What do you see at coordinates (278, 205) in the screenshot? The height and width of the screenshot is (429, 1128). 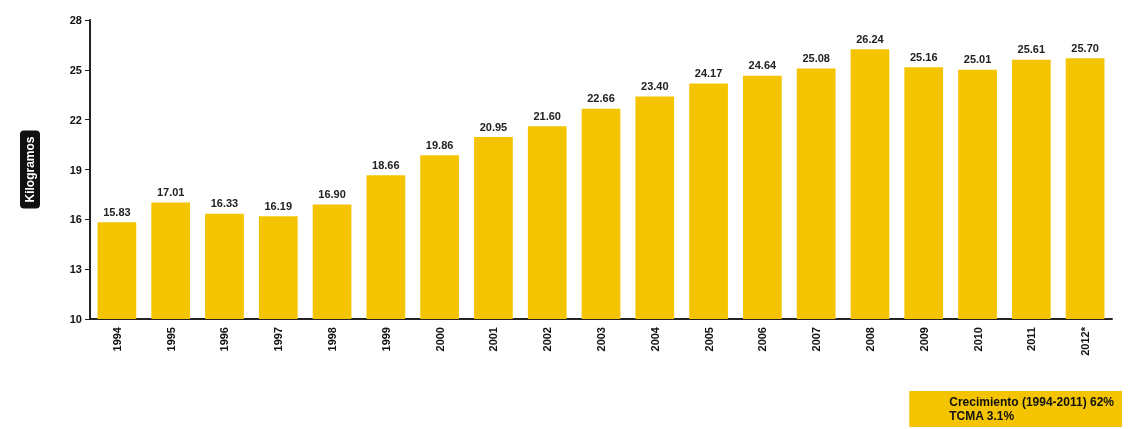 I see `data-label: 16.19` at bounding box center [278, 205].